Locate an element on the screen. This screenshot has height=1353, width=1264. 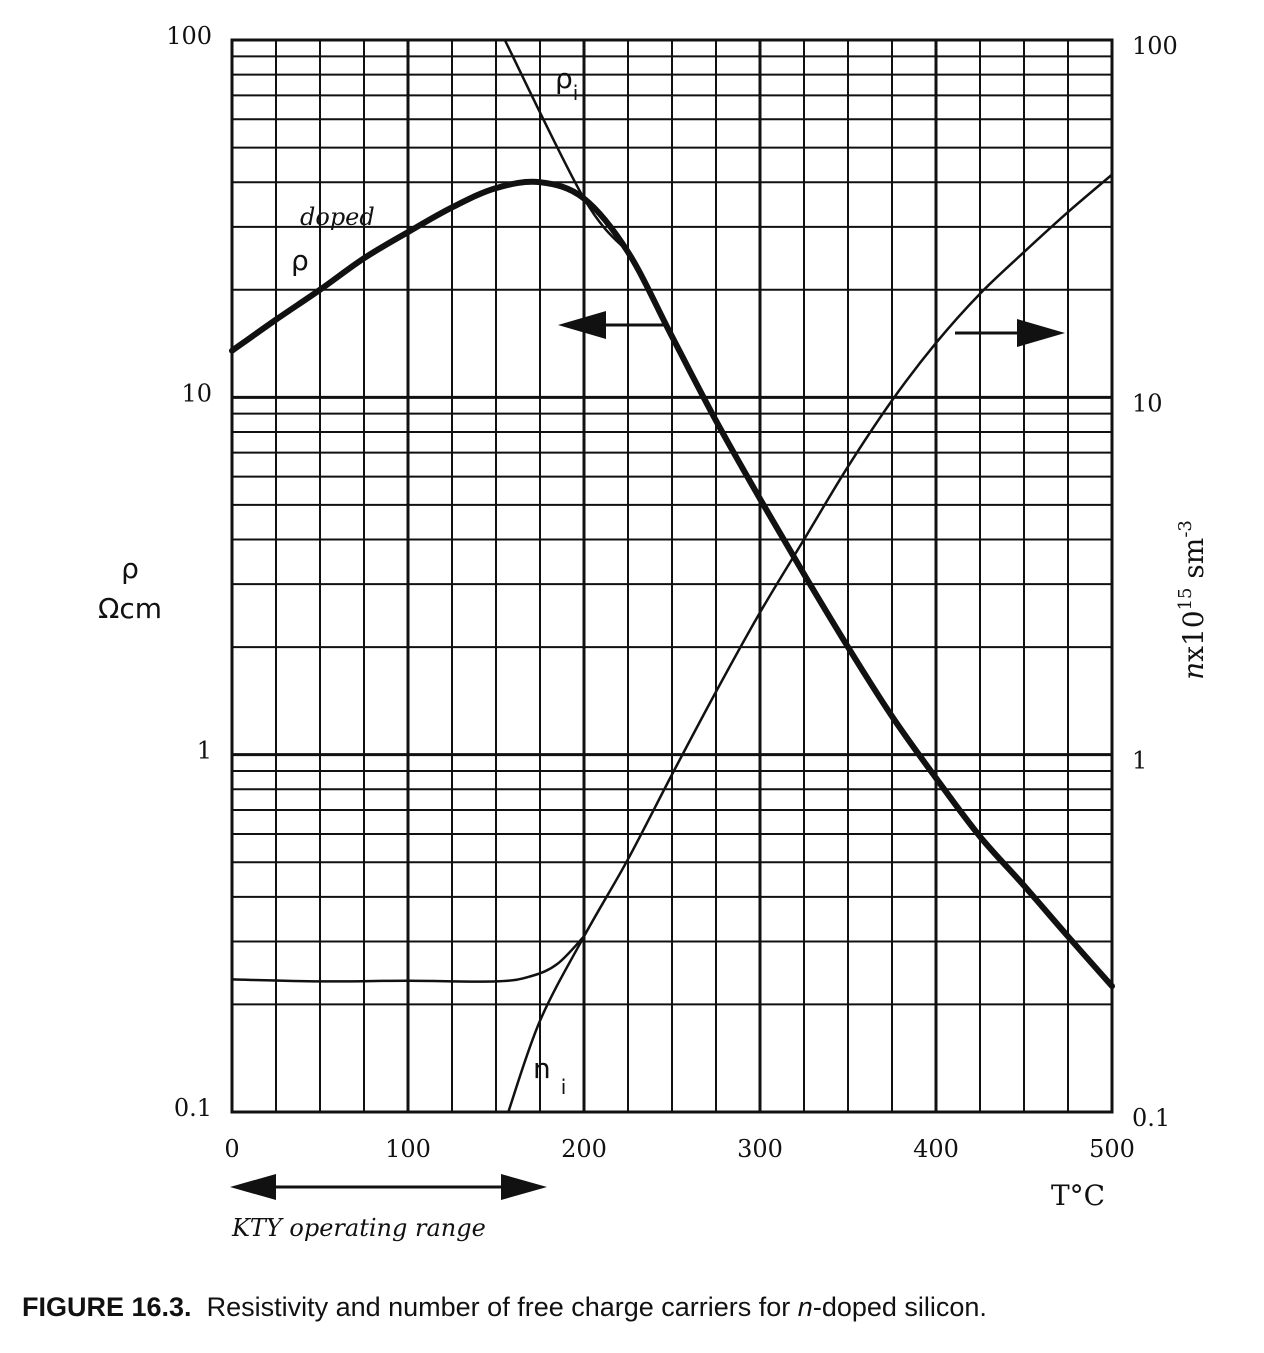
right-tick-label: 0.1 is located at coordinates (1151, 1118).